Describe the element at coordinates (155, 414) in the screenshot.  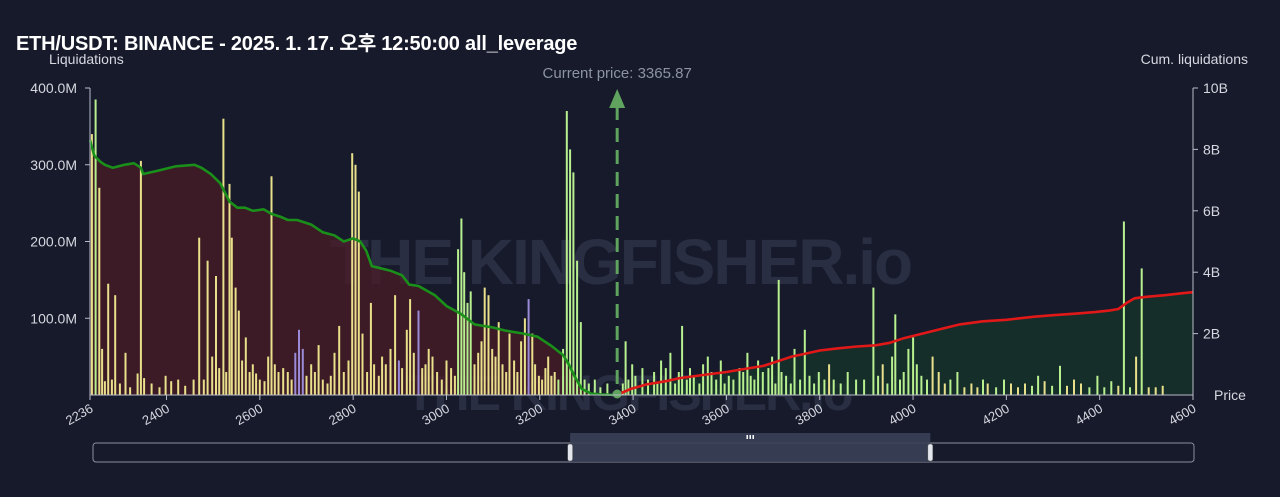
I see `x-tick-label: 2400` at that location.